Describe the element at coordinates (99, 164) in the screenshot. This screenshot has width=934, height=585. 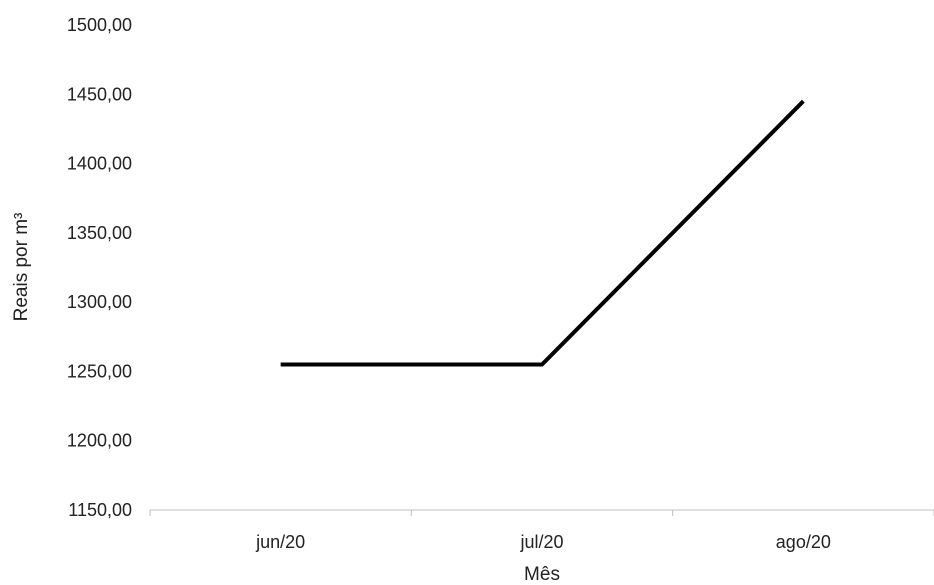
I see `y-tick-label: 1400,00` at that location.